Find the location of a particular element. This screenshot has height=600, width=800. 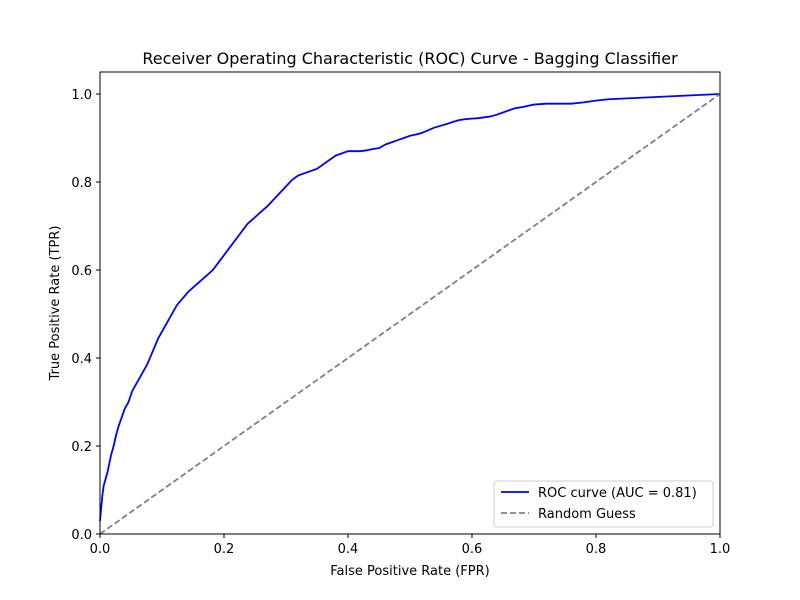

y-tick-label: 1.0 is located at coordinates (81, 95).